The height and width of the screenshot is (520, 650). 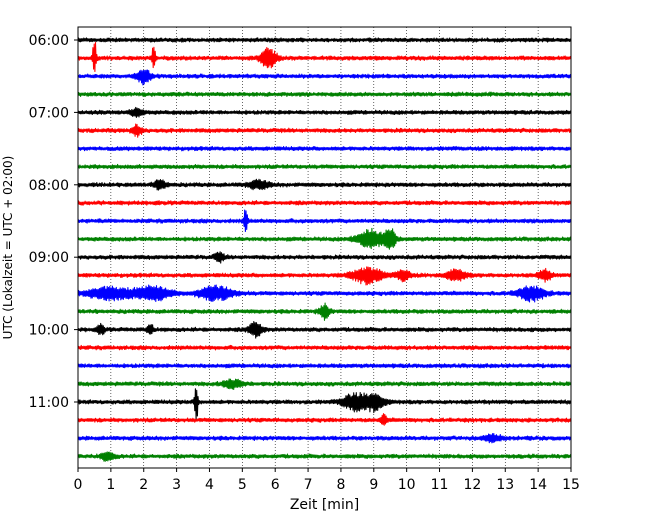 I want to click on x-tick-label: 6, so click(x=275, y=485).